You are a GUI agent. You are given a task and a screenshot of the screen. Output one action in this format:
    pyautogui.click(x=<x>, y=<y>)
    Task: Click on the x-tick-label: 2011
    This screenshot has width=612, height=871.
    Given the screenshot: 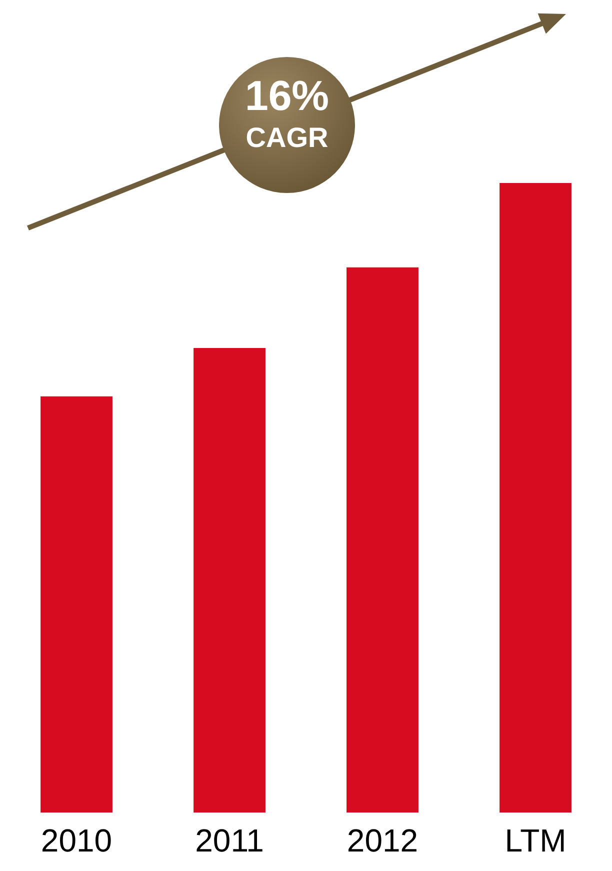 What is the action you would take?
    pyautogui.click(x=229, y=840)
    